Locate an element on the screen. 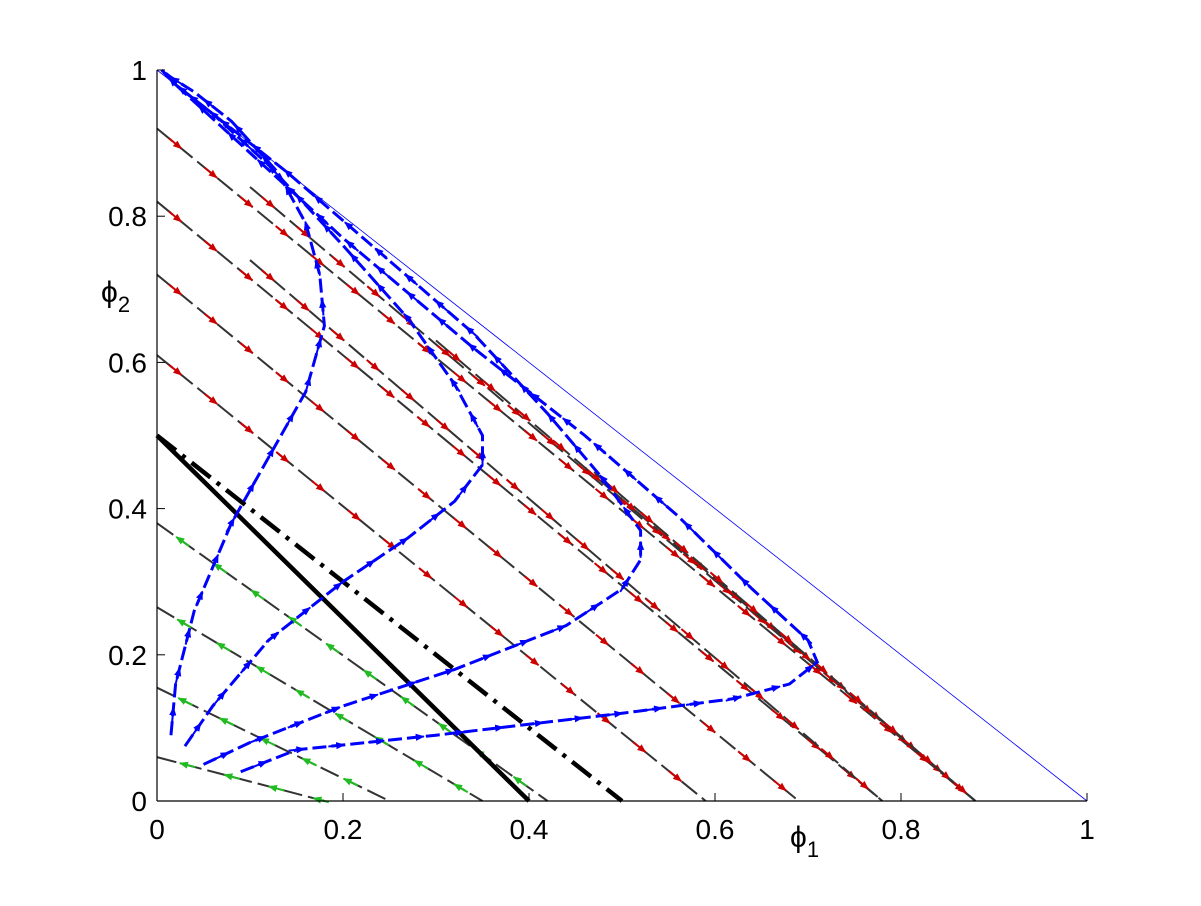  blue-trajectory is located at coordinates (243, 402).